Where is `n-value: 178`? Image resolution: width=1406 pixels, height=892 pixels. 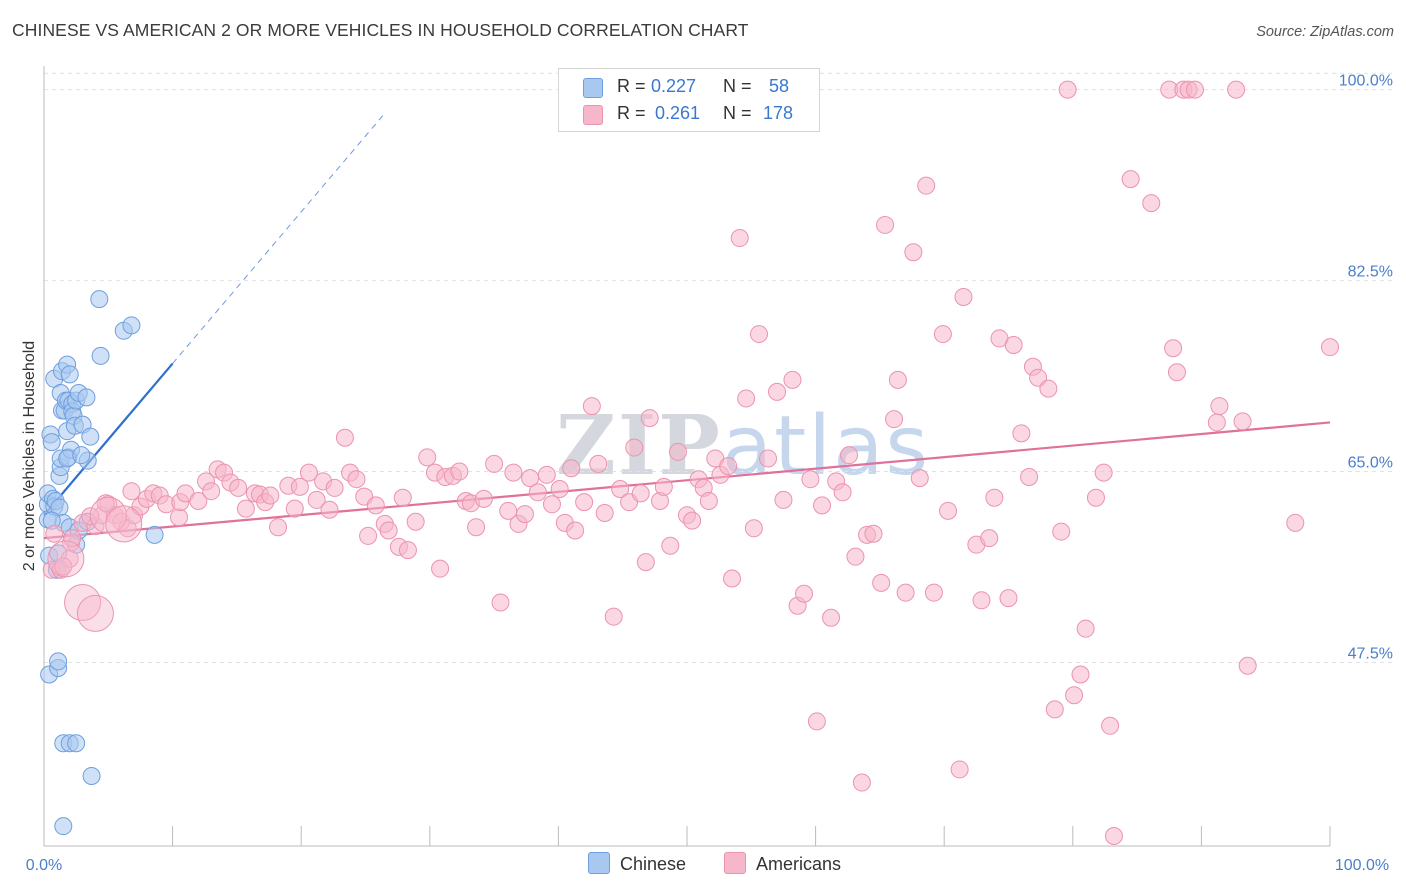
n-value: 178 is located at coordinates (778, 113).